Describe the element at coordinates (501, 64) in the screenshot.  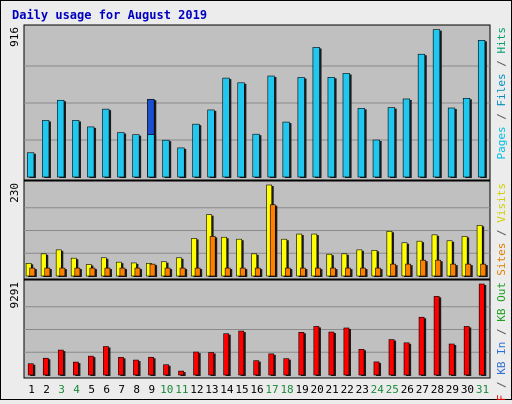
I see `hits-panel-side-label-part-3: /` at that location.